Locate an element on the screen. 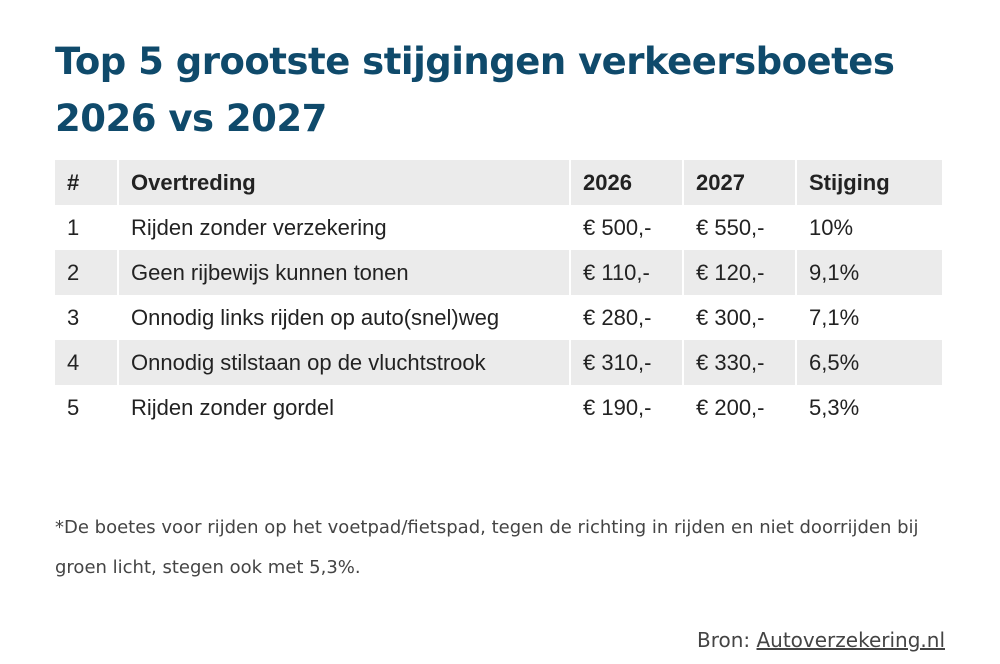  row-fine-2027: € 300,- is located at coordinates (740, 317).